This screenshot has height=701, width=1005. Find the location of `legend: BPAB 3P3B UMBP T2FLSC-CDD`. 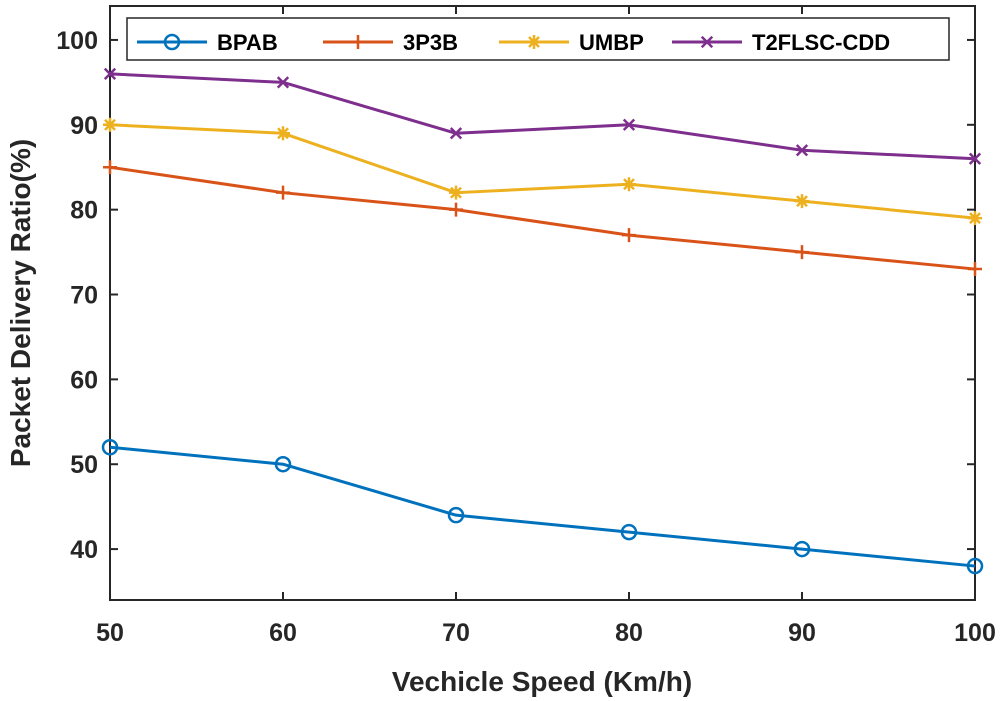

legend: BPAB 3P3B UMBP T2FLSC-CDD is located at coordinates (538, 39).